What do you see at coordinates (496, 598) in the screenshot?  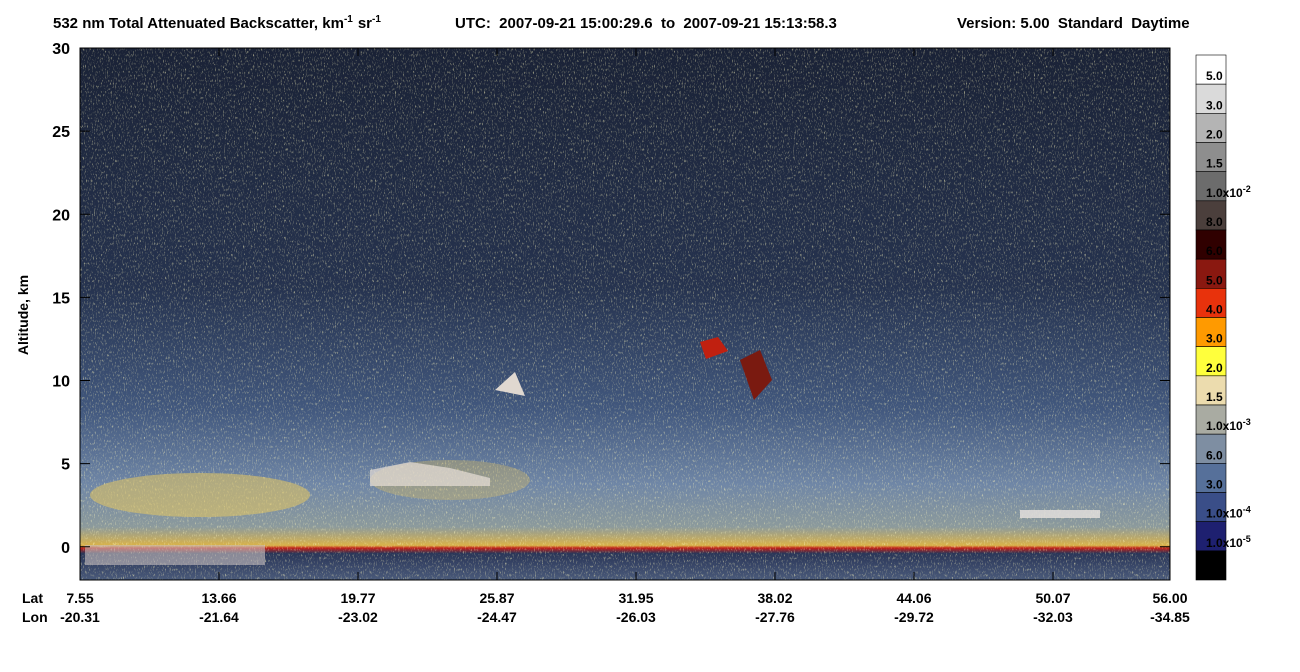 I see `lat-tick-label: 25.87` at bounding box center [496, 598].